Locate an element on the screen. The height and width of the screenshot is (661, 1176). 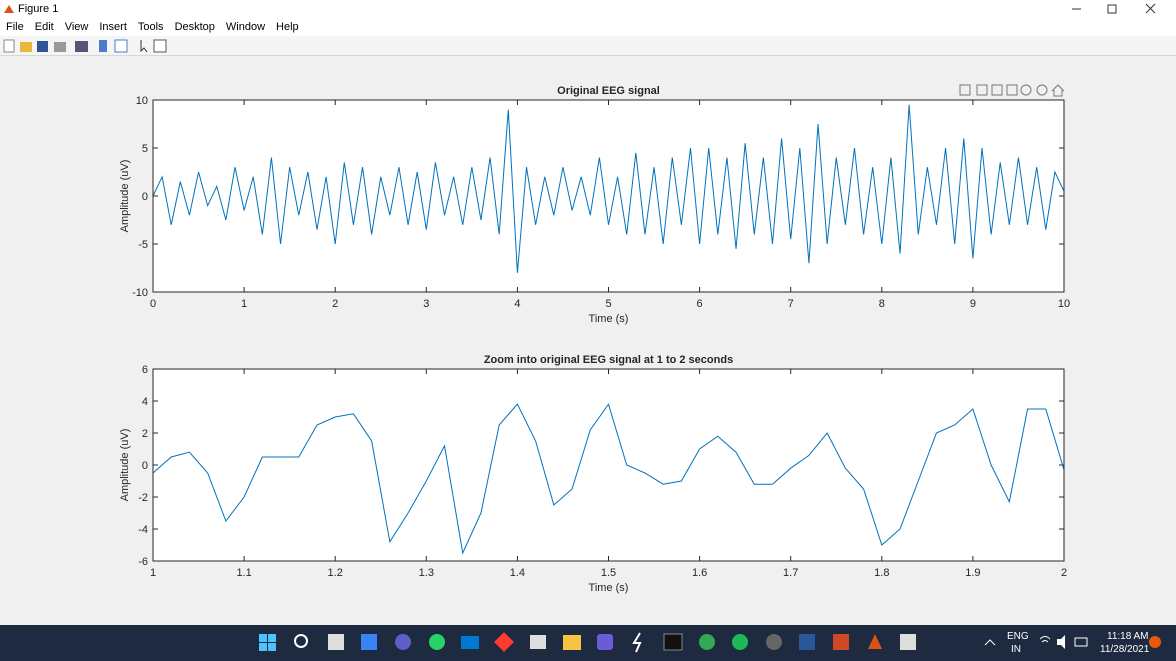
menu-item: Edit is located at coordinates (44, 27).